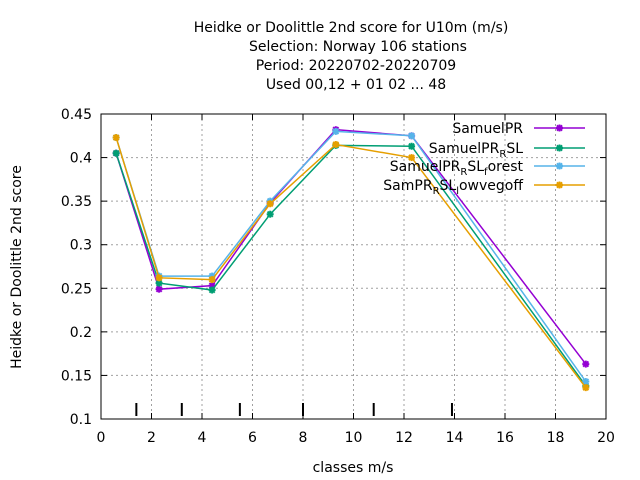  What do you see at coordinates (353, 468) in the screenshot?
I see `x-axis-label: classes m/s` at bounding box center [353, 468].